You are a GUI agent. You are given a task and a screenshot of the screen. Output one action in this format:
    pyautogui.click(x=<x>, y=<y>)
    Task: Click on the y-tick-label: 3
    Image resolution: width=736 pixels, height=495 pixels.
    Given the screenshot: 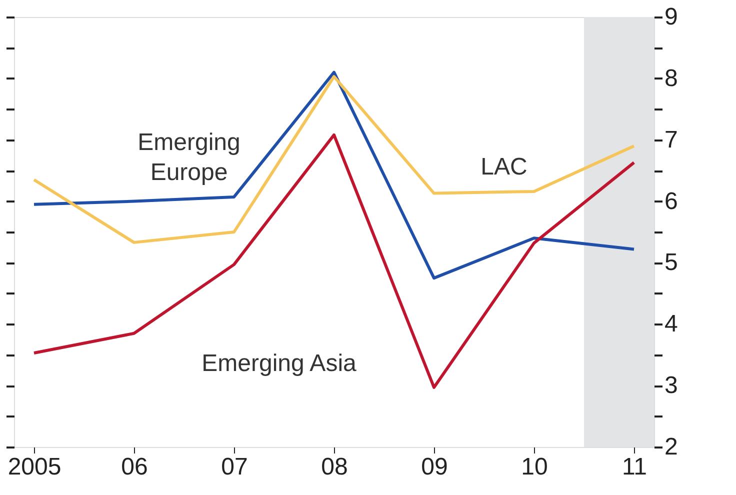 What is the action you would take?
    pyautogui.click(x=671, y=386)
    